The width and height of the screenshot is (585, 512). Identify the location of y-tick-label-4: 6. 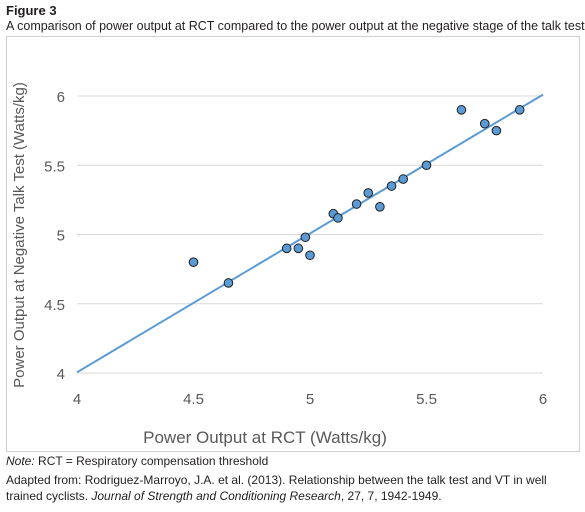
(61, 97).